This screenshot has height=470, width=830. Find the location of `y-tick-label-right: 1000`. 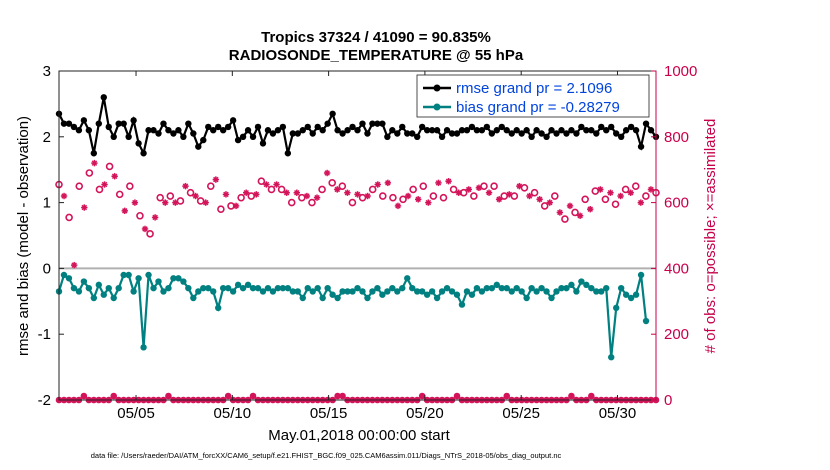

y-tick-label-right: 1000 is located at coordinates (680, 71).